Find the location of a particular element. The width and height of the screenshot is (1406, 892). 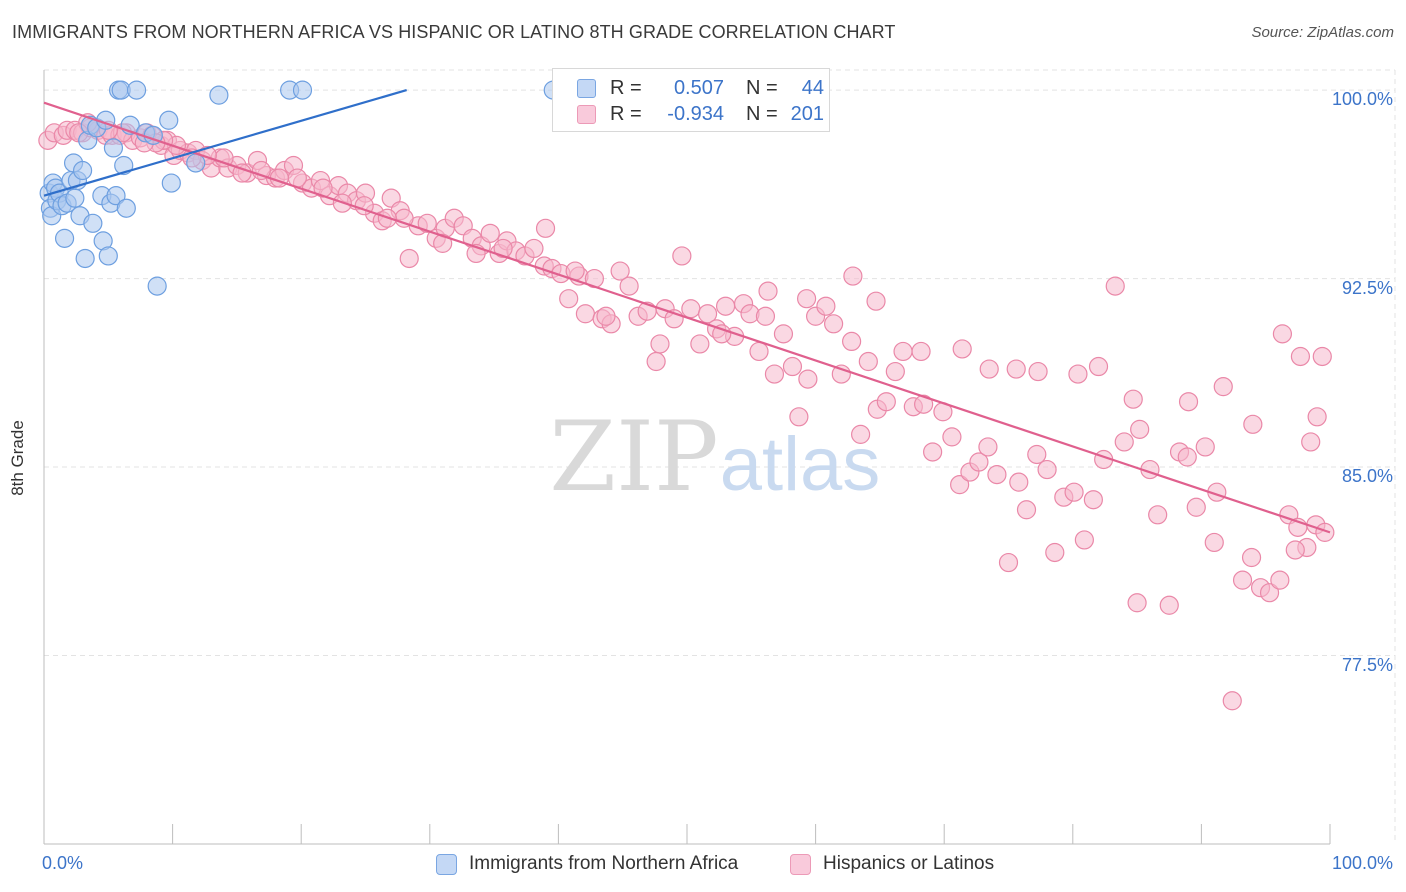

legend-n-value: 44 is located at coordinates (812, 87).